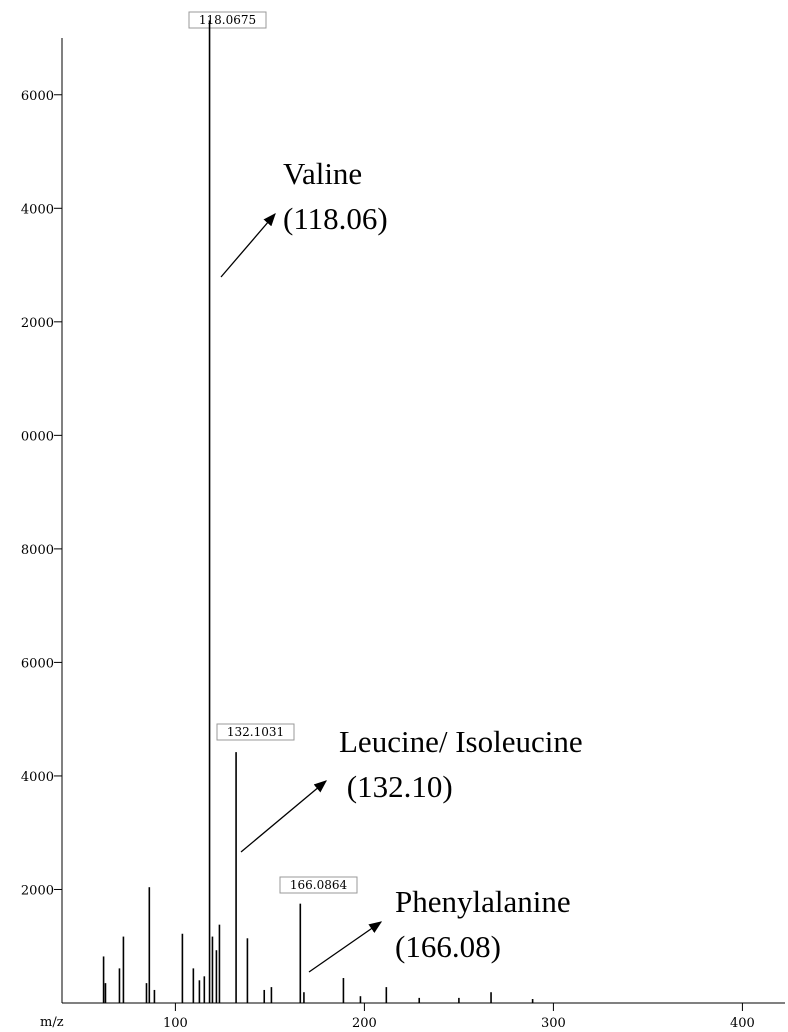 This screenshot has width=788, height=1032. What do you see at coordinates (37, 550) in the screenshot?
I see `y-tick-label: 8000` at bounding box center [37, 550].